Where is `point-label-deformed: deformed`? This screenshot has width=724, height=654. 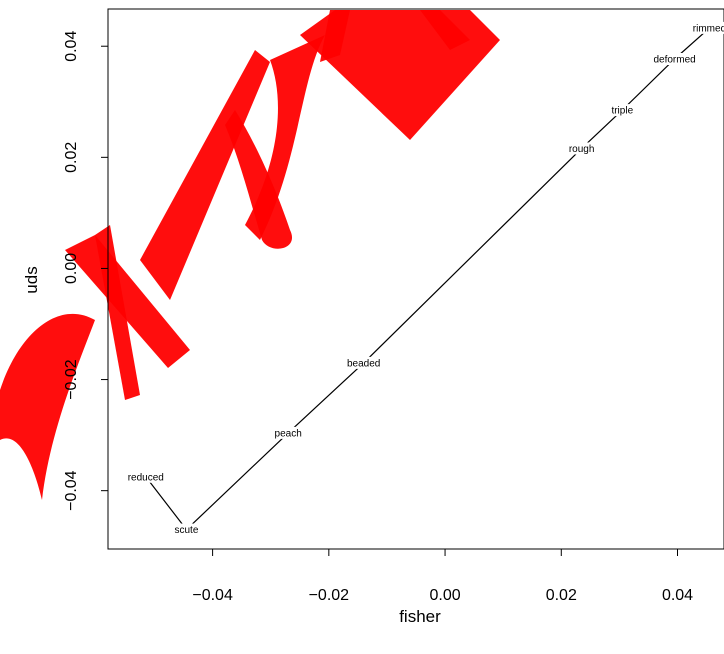
point-label-deformed: deformed is located at coordinates (675, 59).